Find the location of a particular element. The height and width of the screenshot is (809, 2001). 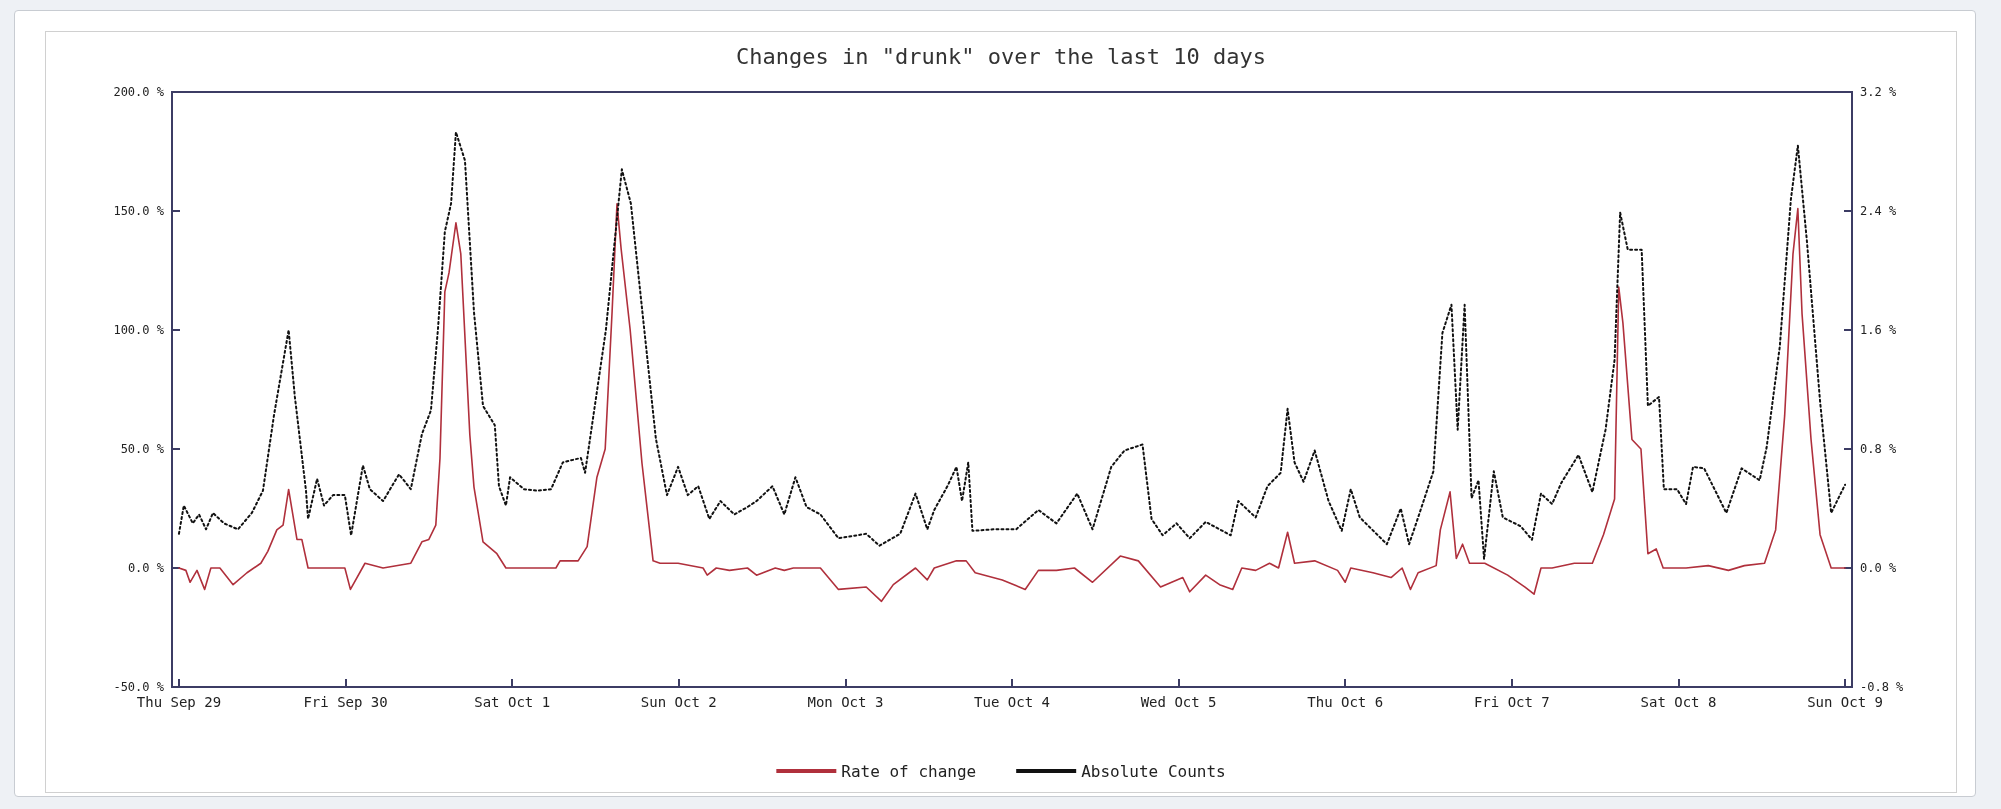

x-tick-label: Wed Oct 5 is located at coordinates (1178, 702).